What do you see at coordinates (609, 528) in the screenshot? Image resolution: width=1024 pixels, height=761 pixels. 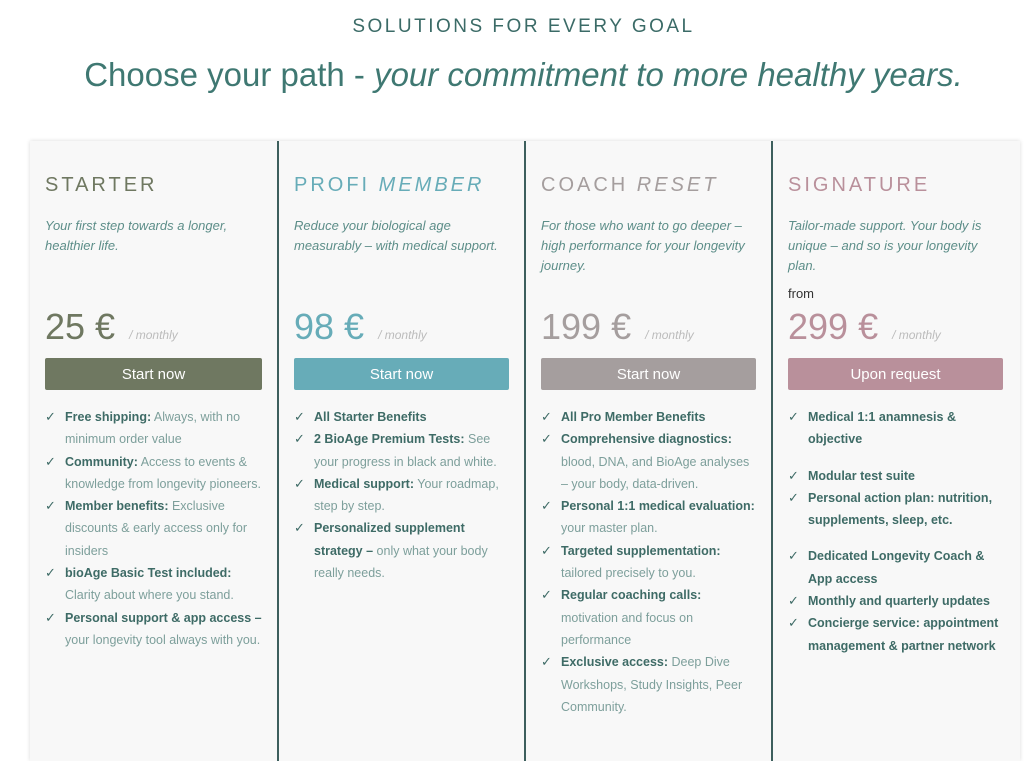 I see `feature-text: your master plan.` at bounding box center [609, 528].